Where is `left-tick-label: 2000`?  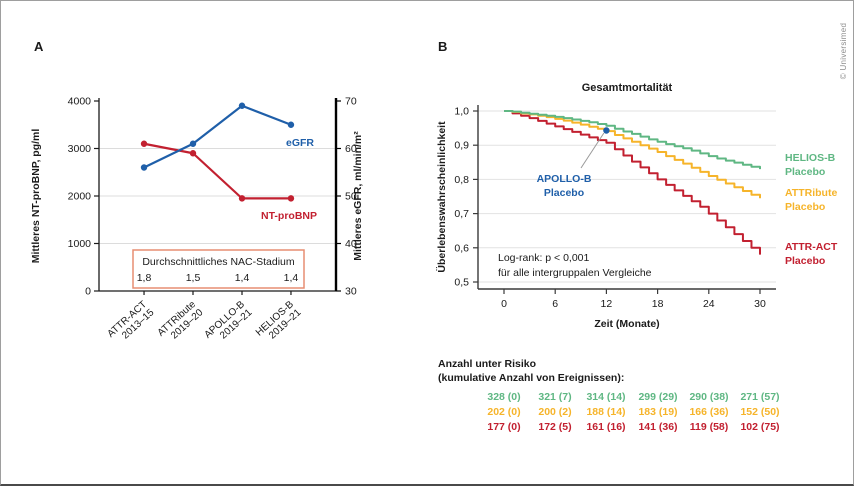 left-tick-label: 2000 is located at coordinates (80, 197).